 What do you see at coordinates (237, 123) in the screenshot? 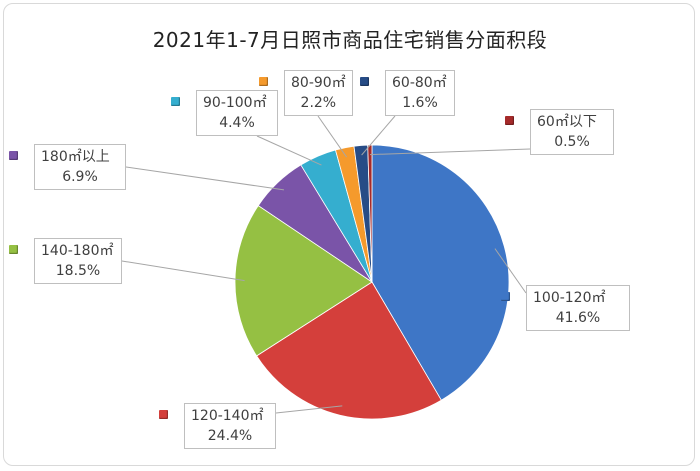
I see `slice-percent: 4.4%` at bounding box center [237, 123].